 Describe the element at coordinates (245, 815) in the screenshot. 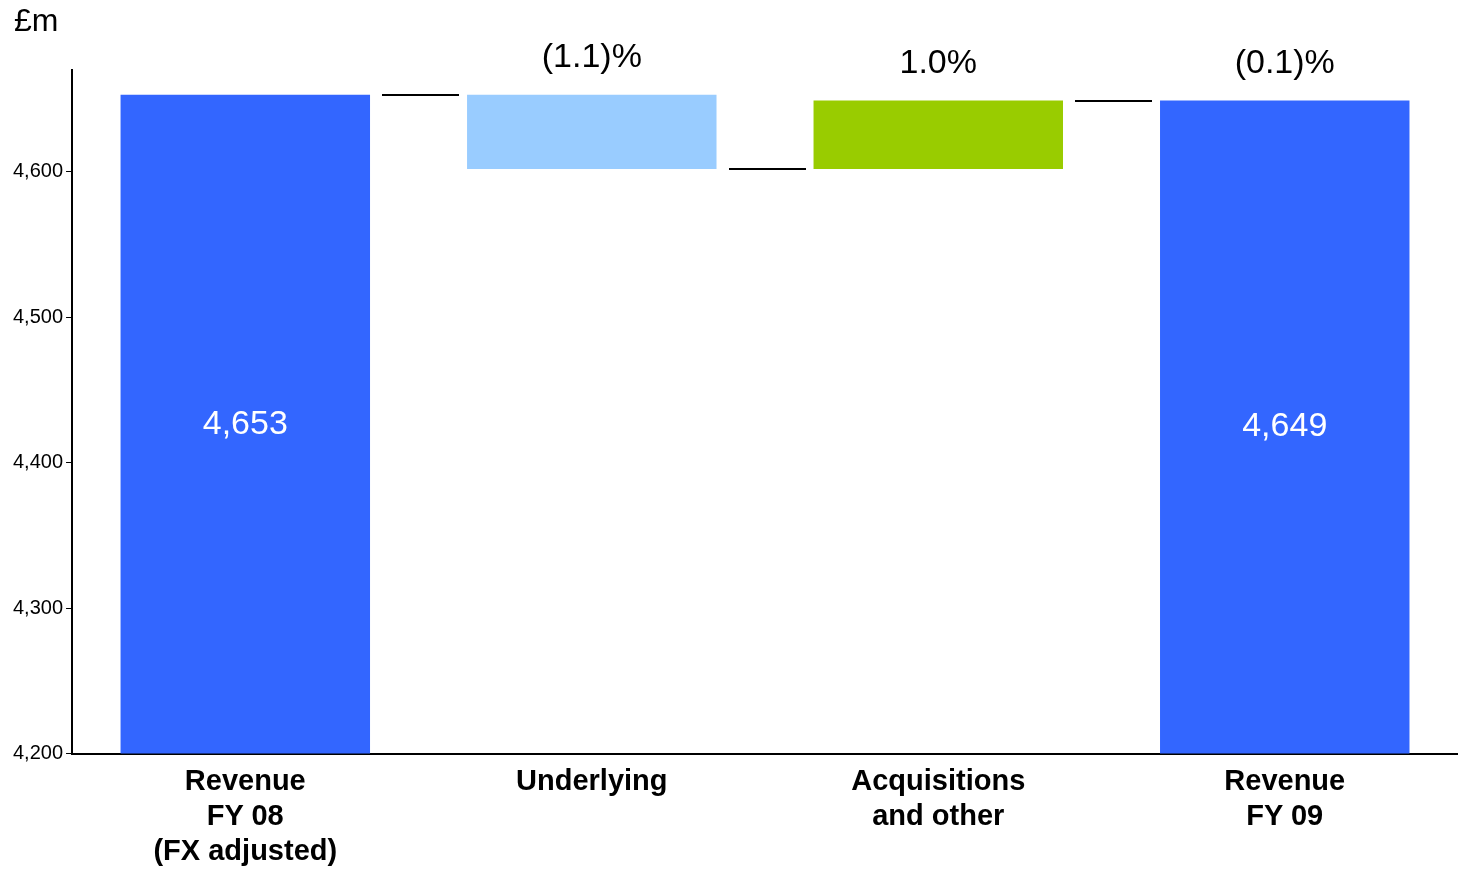

I see `x-tick-label: Revenue FY 08 (FX adjusted)` at that location.